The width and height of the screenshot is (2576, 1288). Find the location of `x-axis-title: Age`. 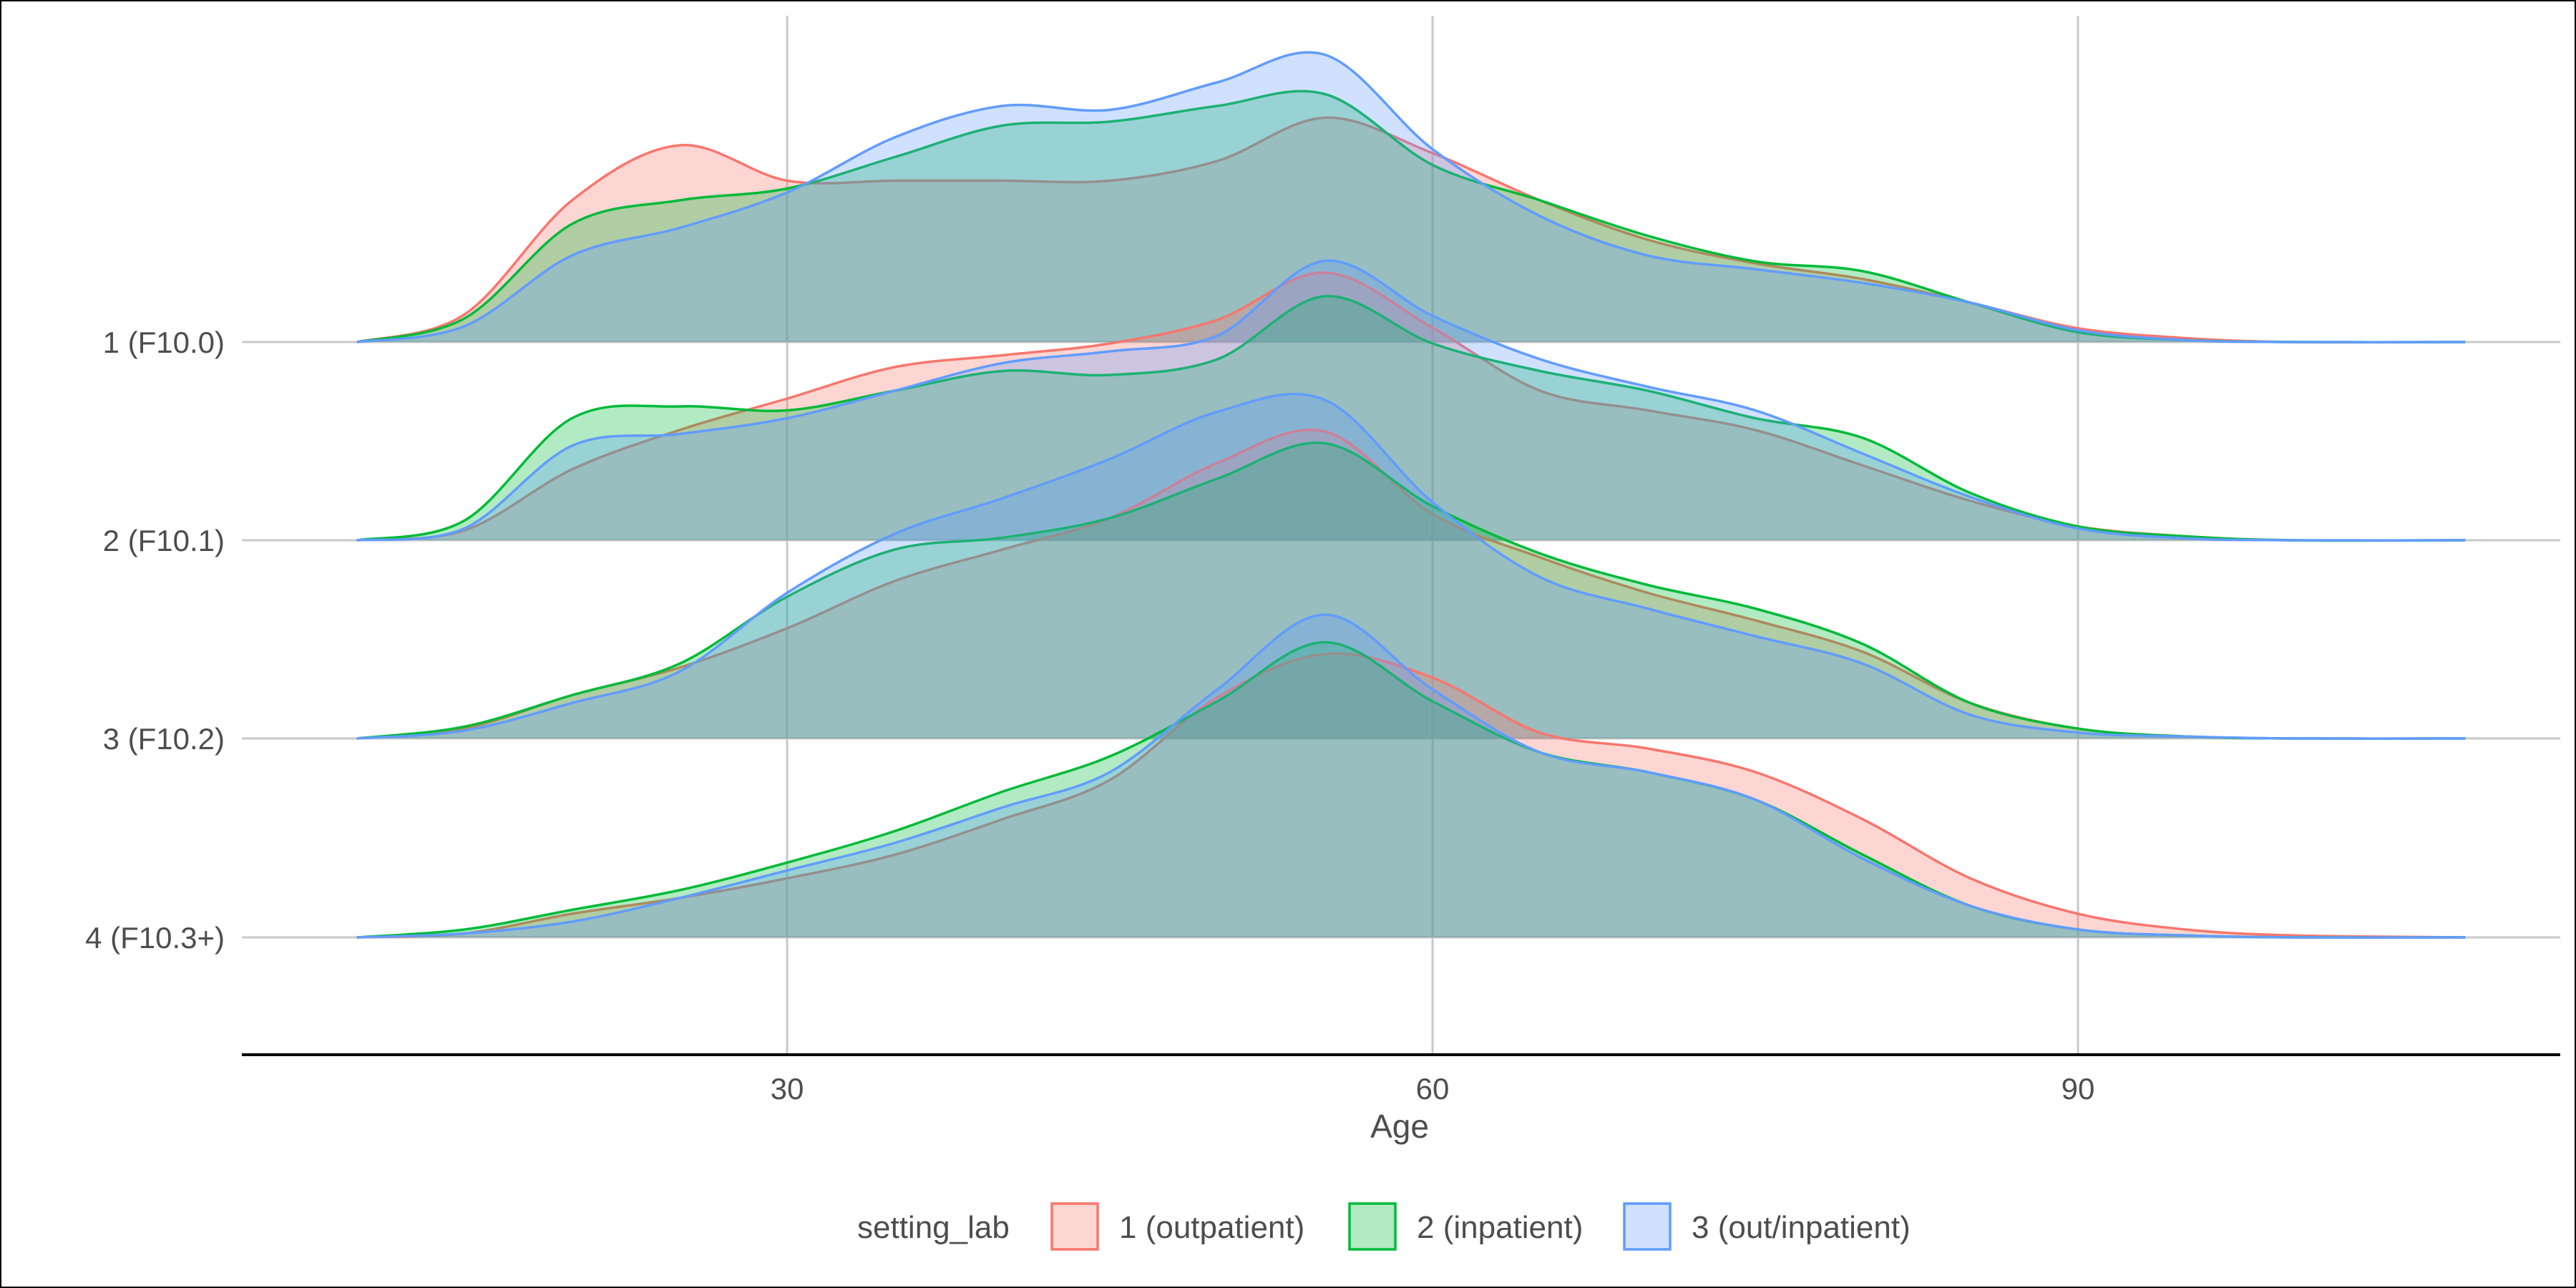

x-axis-title: Age is located at coordinates (1399, 1126).